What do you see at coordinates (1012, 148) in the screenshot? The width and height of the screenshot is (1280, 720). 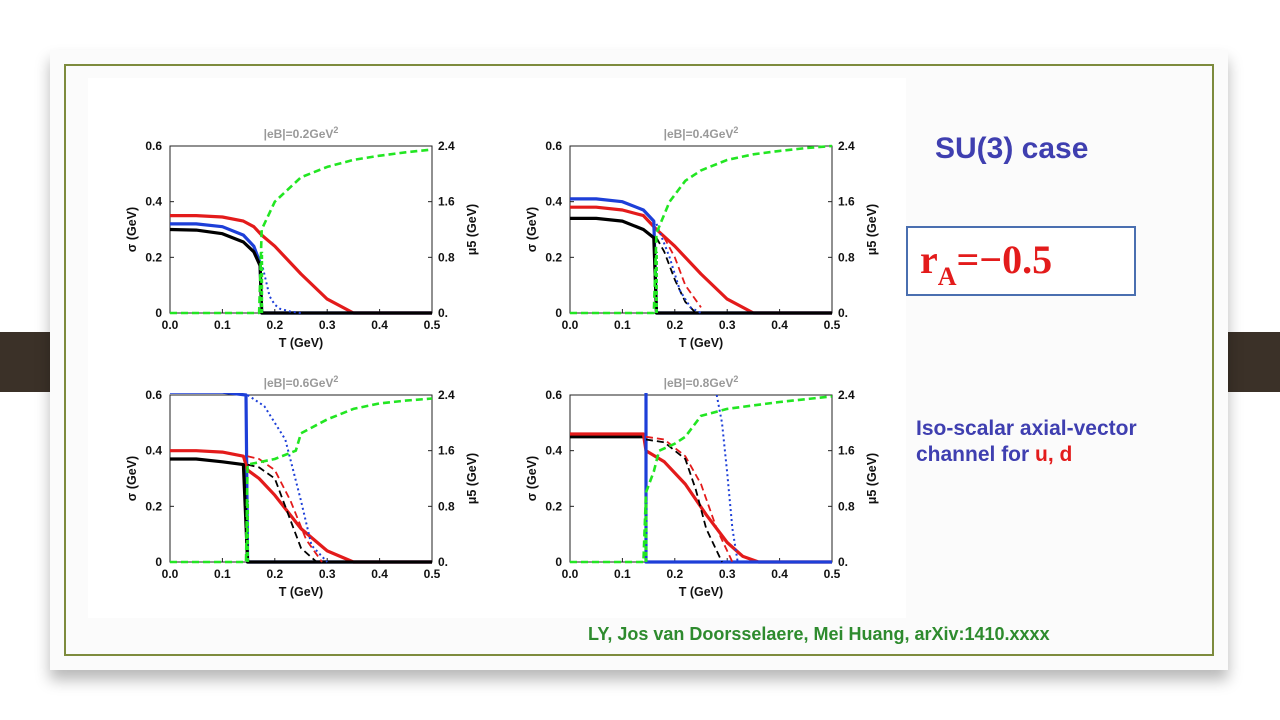 I see `slide-heading: SU(3) case` at bounding box center [1012, 148].